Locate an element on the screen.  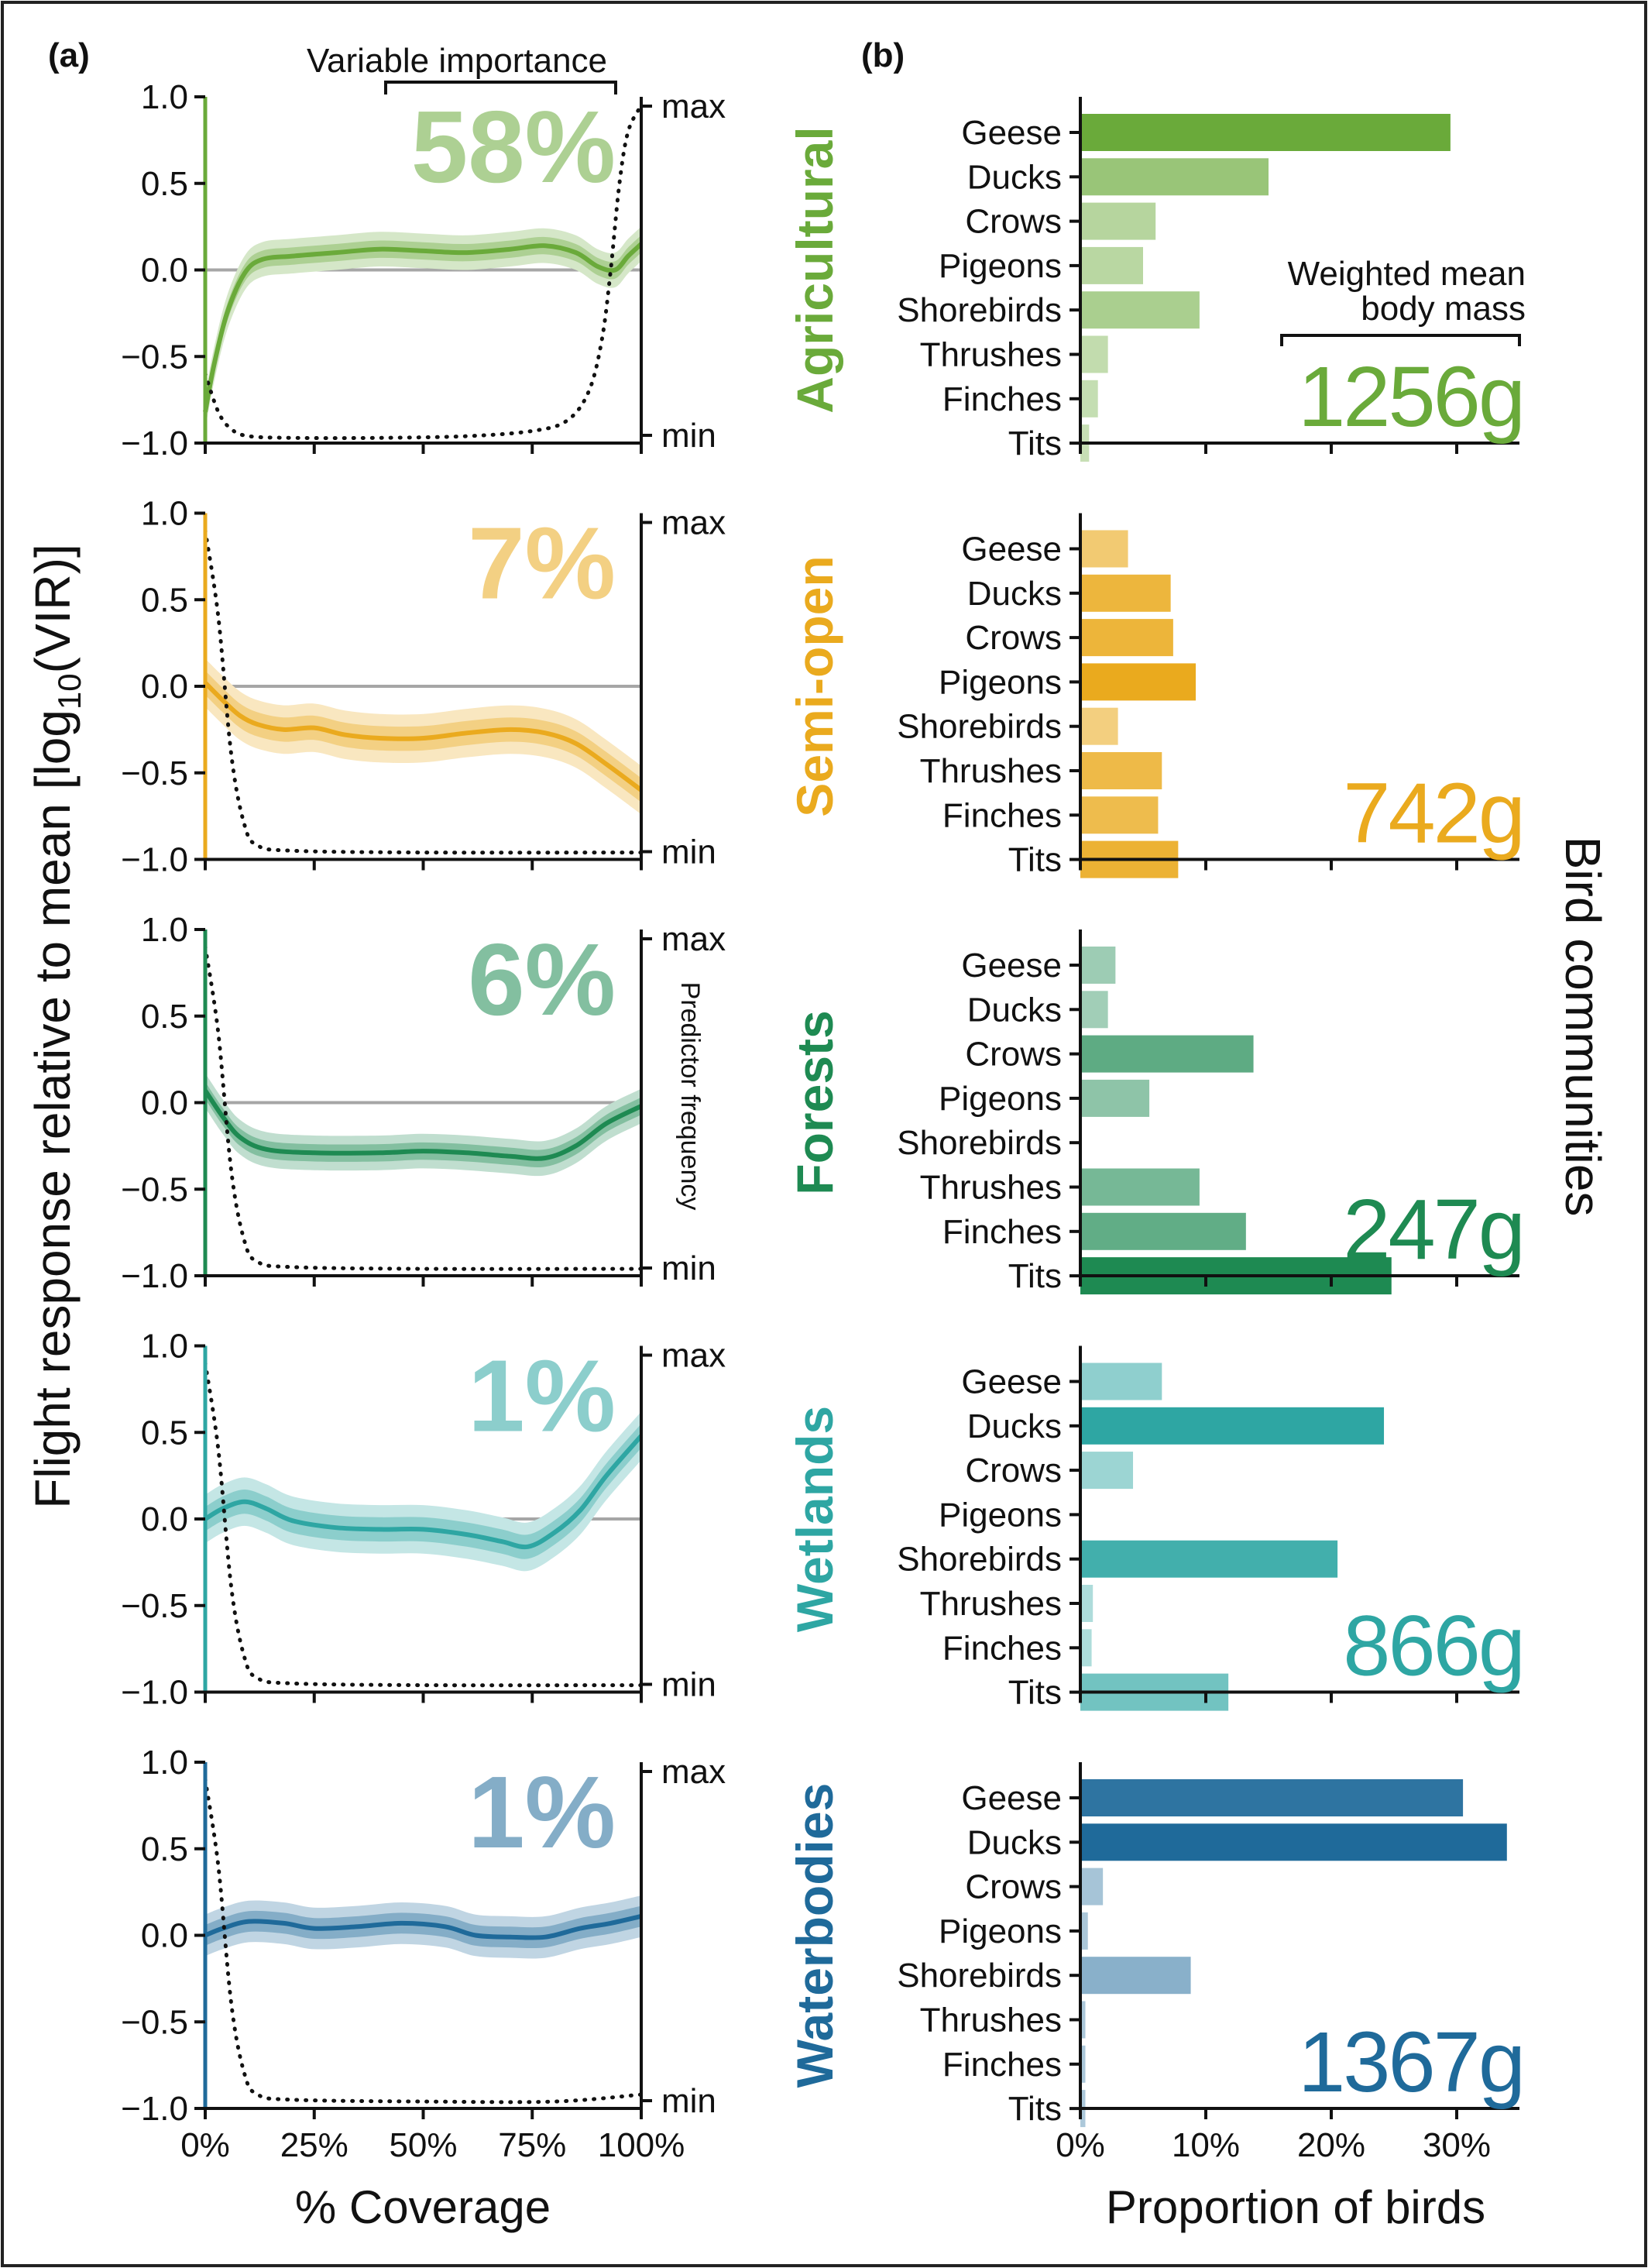
predictor-frequency-label: Predictor frequency is located at coordinates (690, 1096).